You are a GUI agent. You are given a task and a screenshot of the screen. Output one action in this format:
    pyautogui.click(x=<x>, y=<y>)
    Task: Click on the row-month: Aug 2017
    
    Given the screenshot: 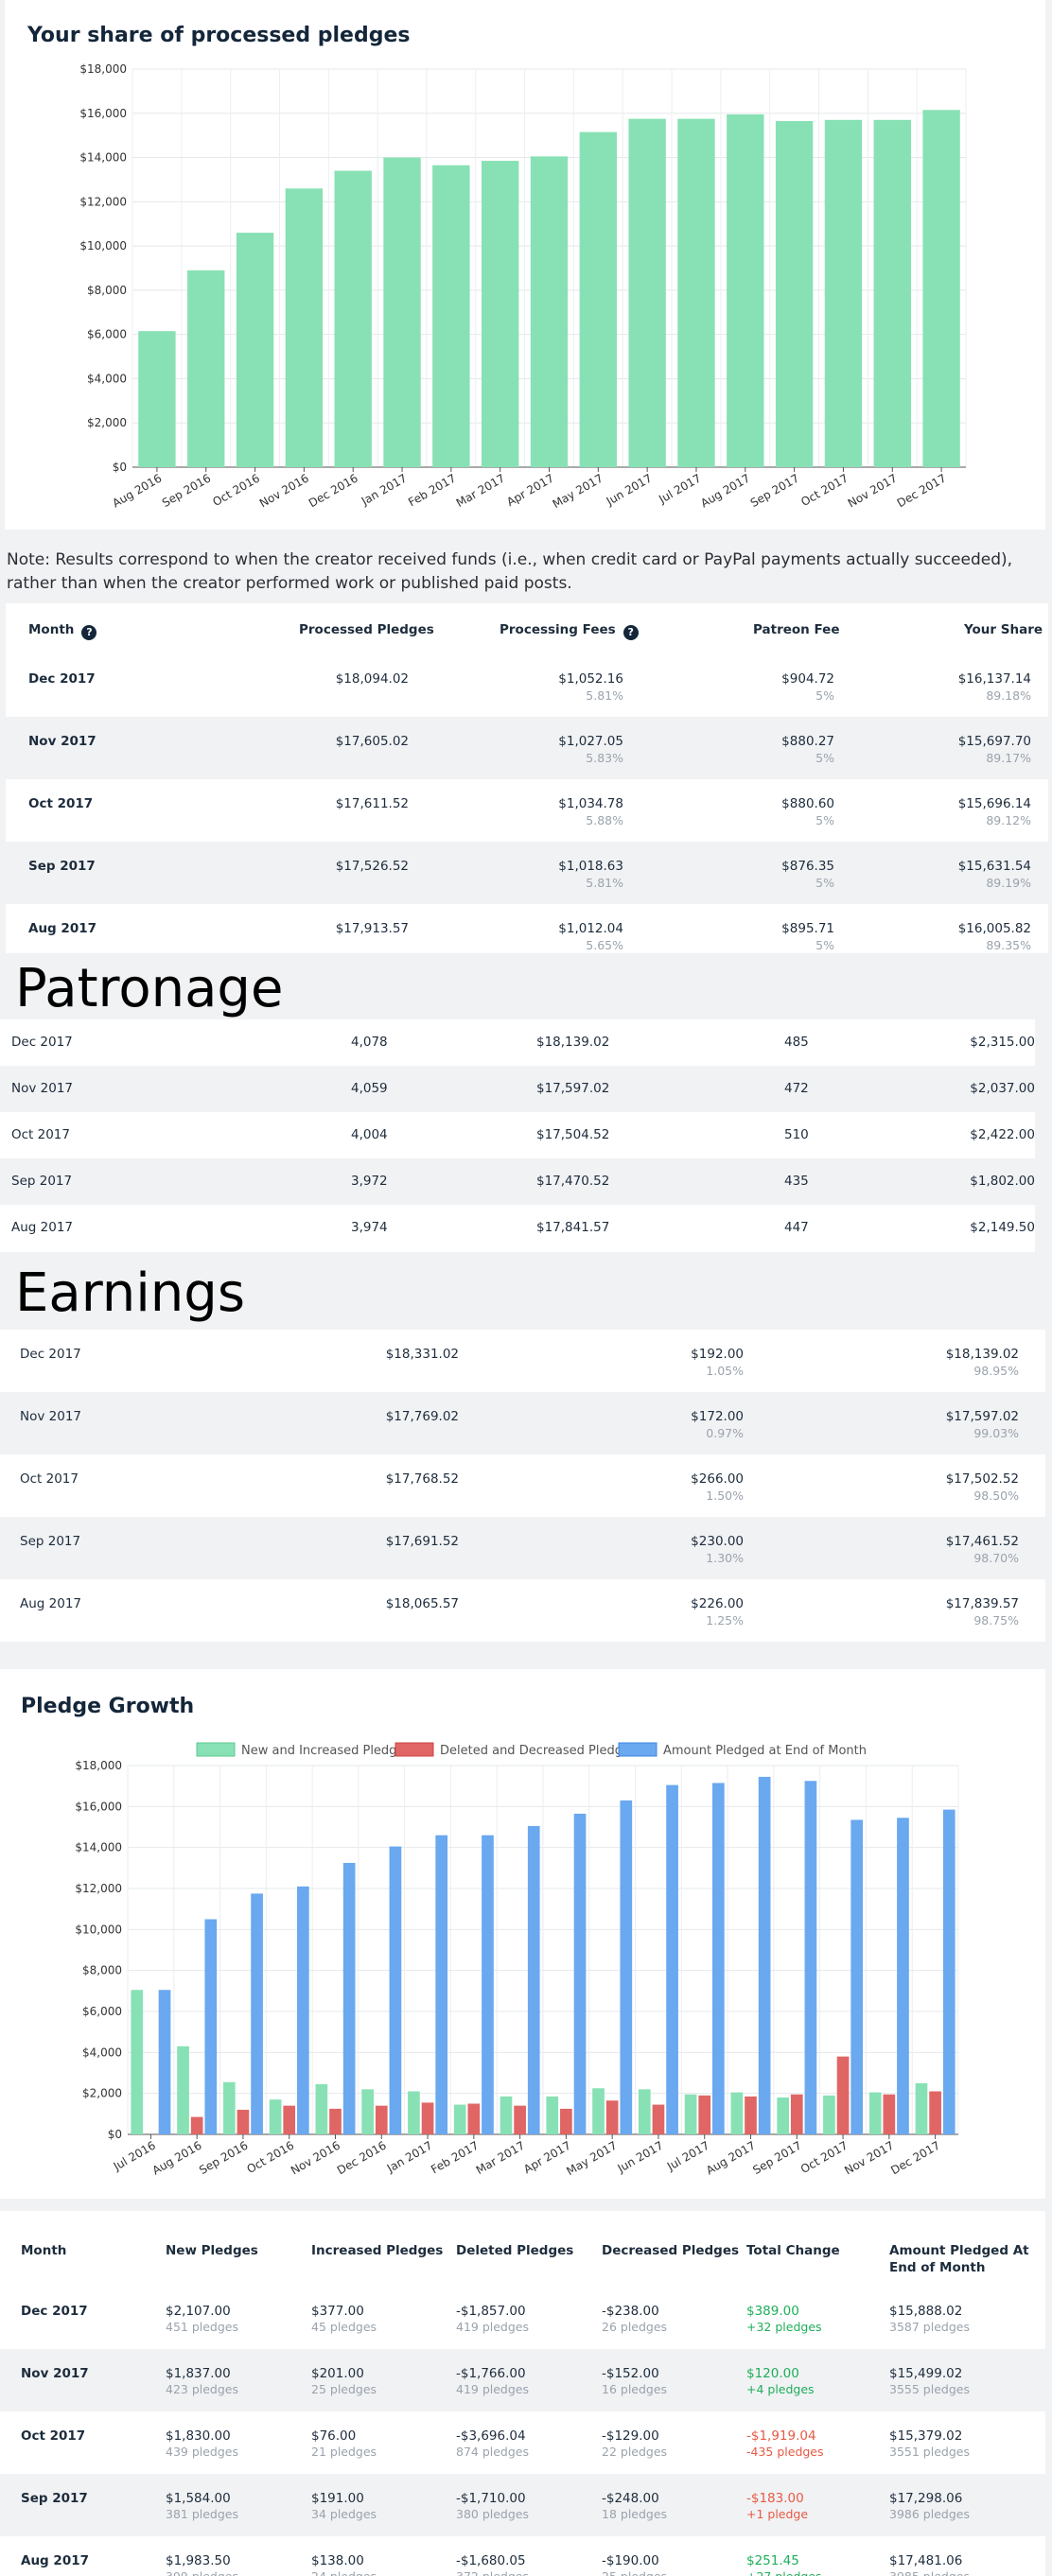 What is the action you would take?
    pyautogui.click(x=51, y=1603)
    